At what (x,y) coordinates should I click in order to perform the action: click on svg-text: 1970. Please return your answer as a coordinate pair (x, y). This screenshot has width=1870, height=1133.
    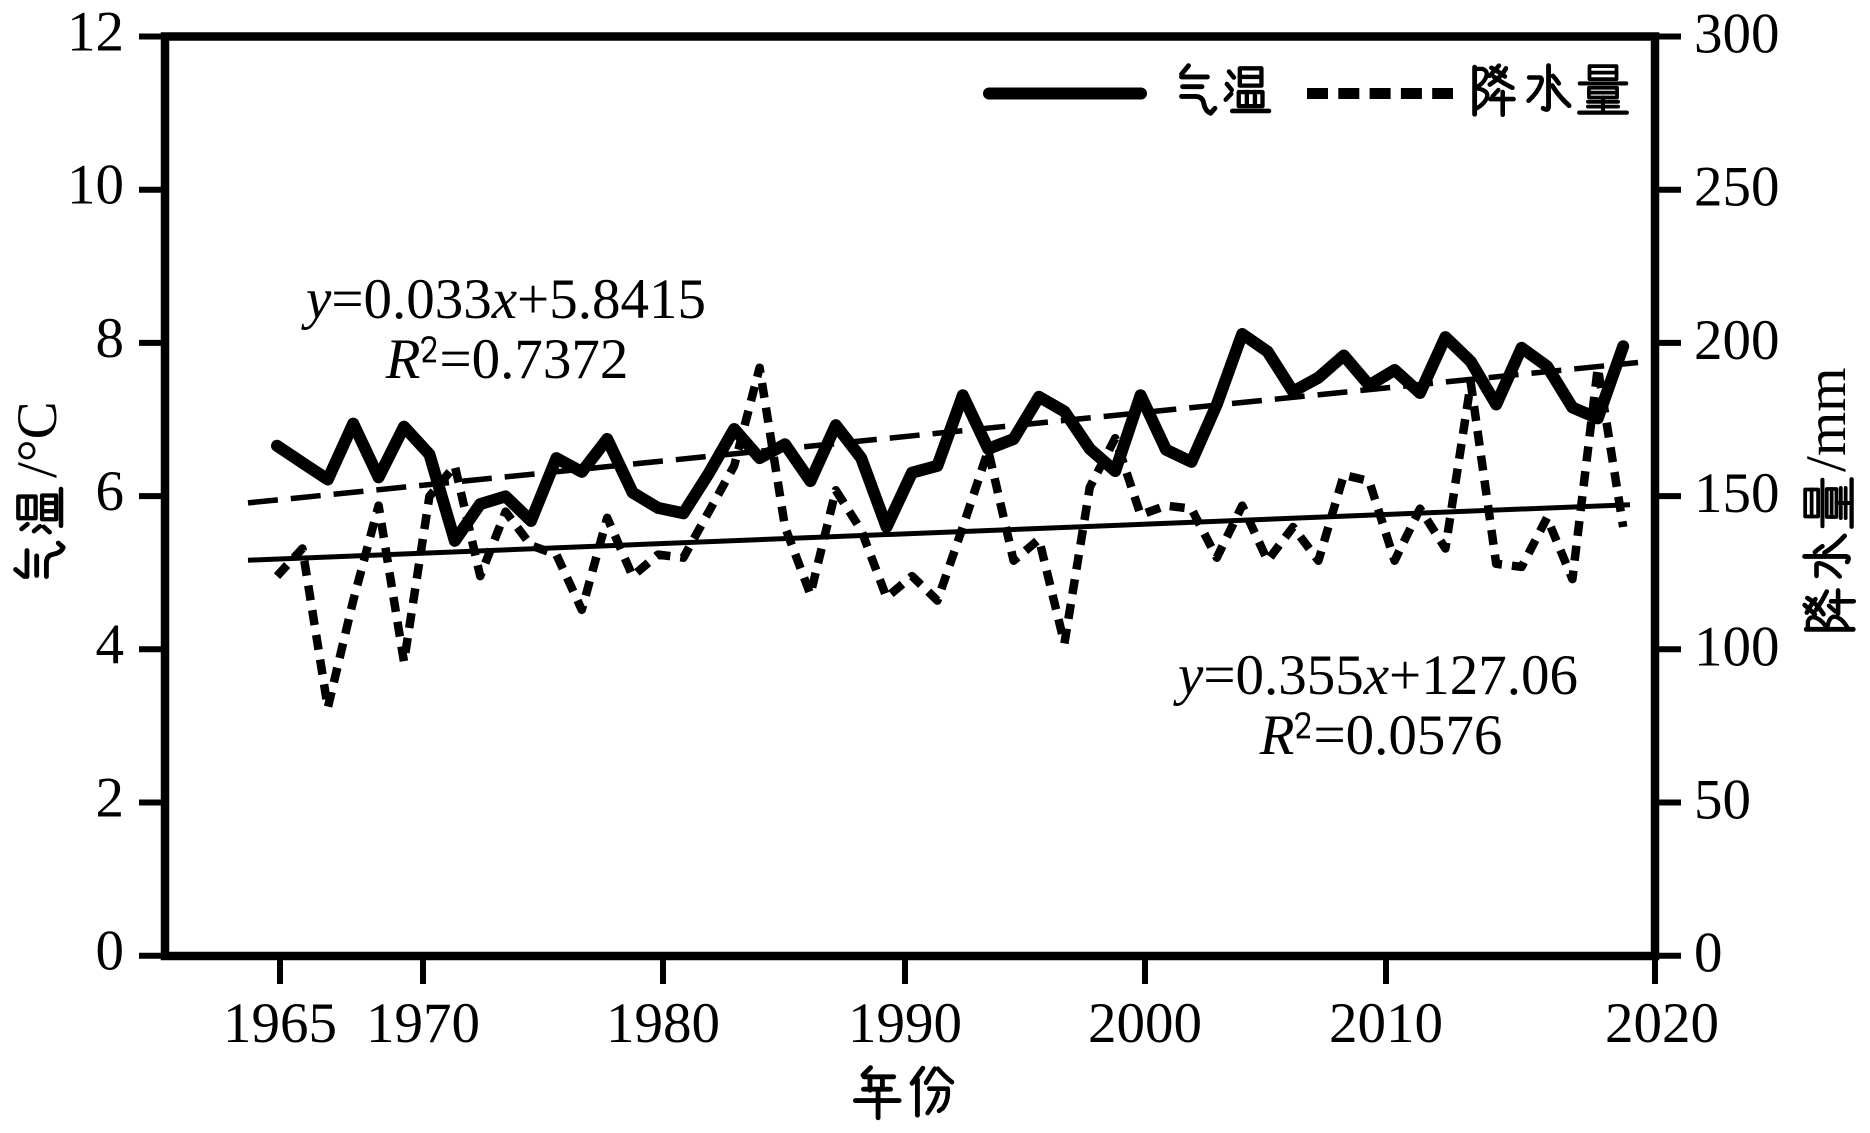
    Looking at the image, I should click on (423, 1023).